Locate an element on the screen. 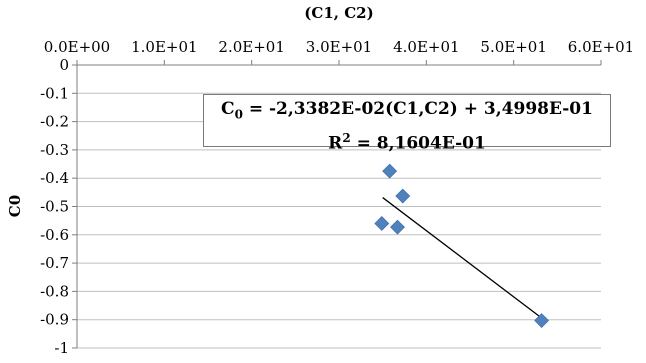 The image size is (646, 363). x-tick-label-3: 3.0E+01 is located at coordinates (339, 47).